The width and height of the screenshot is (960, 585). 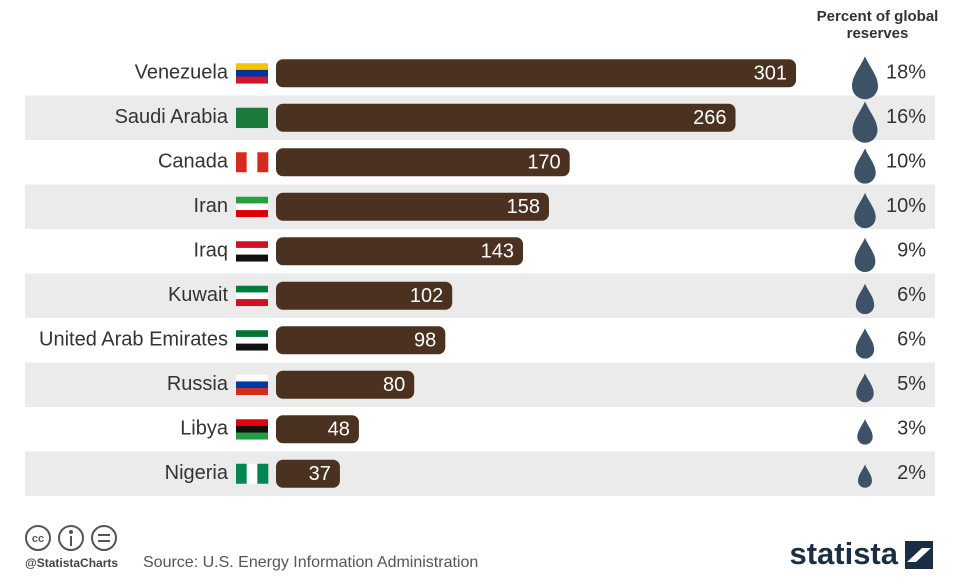 What do you see at coordinates (906, 117) in the screenshot?
I see `share-label: 16%` at bounding box center [906, 117].